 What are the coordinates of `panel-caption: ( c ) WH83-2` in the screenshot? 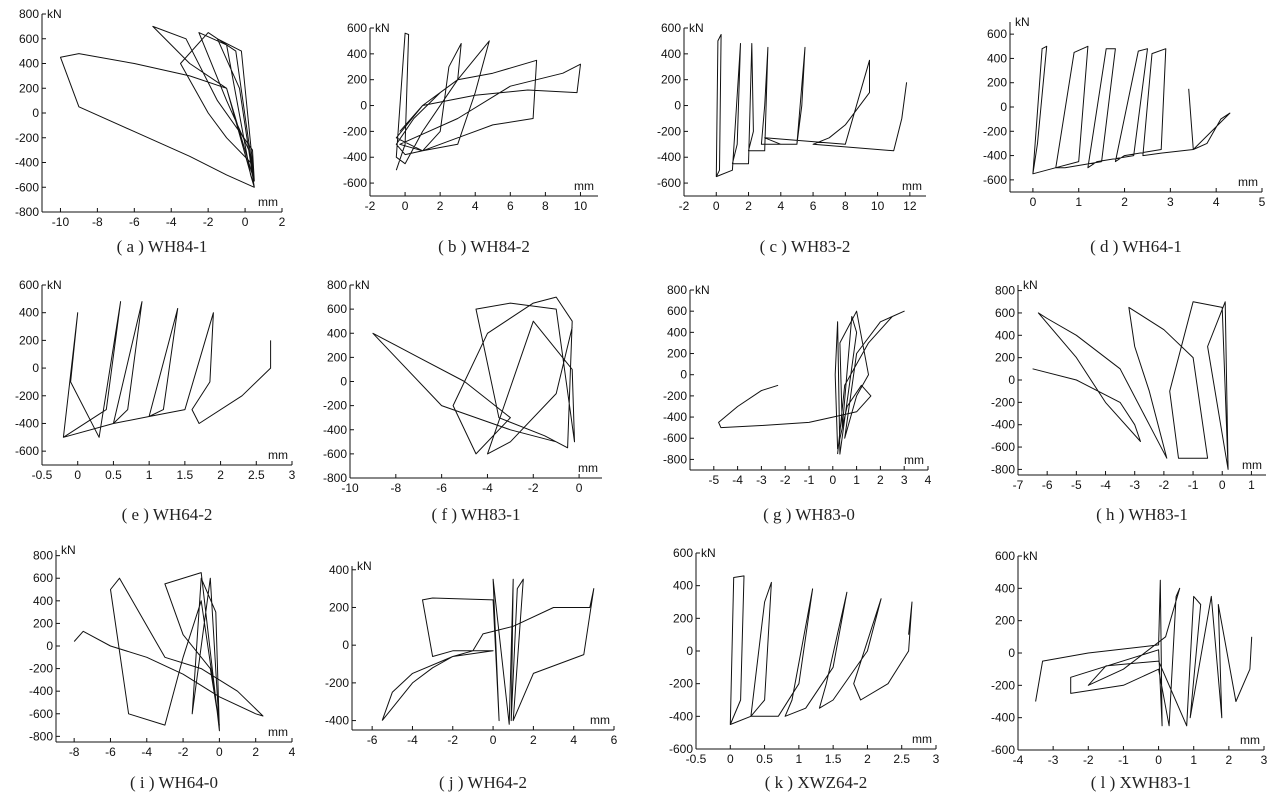 It's located at (805, 246).